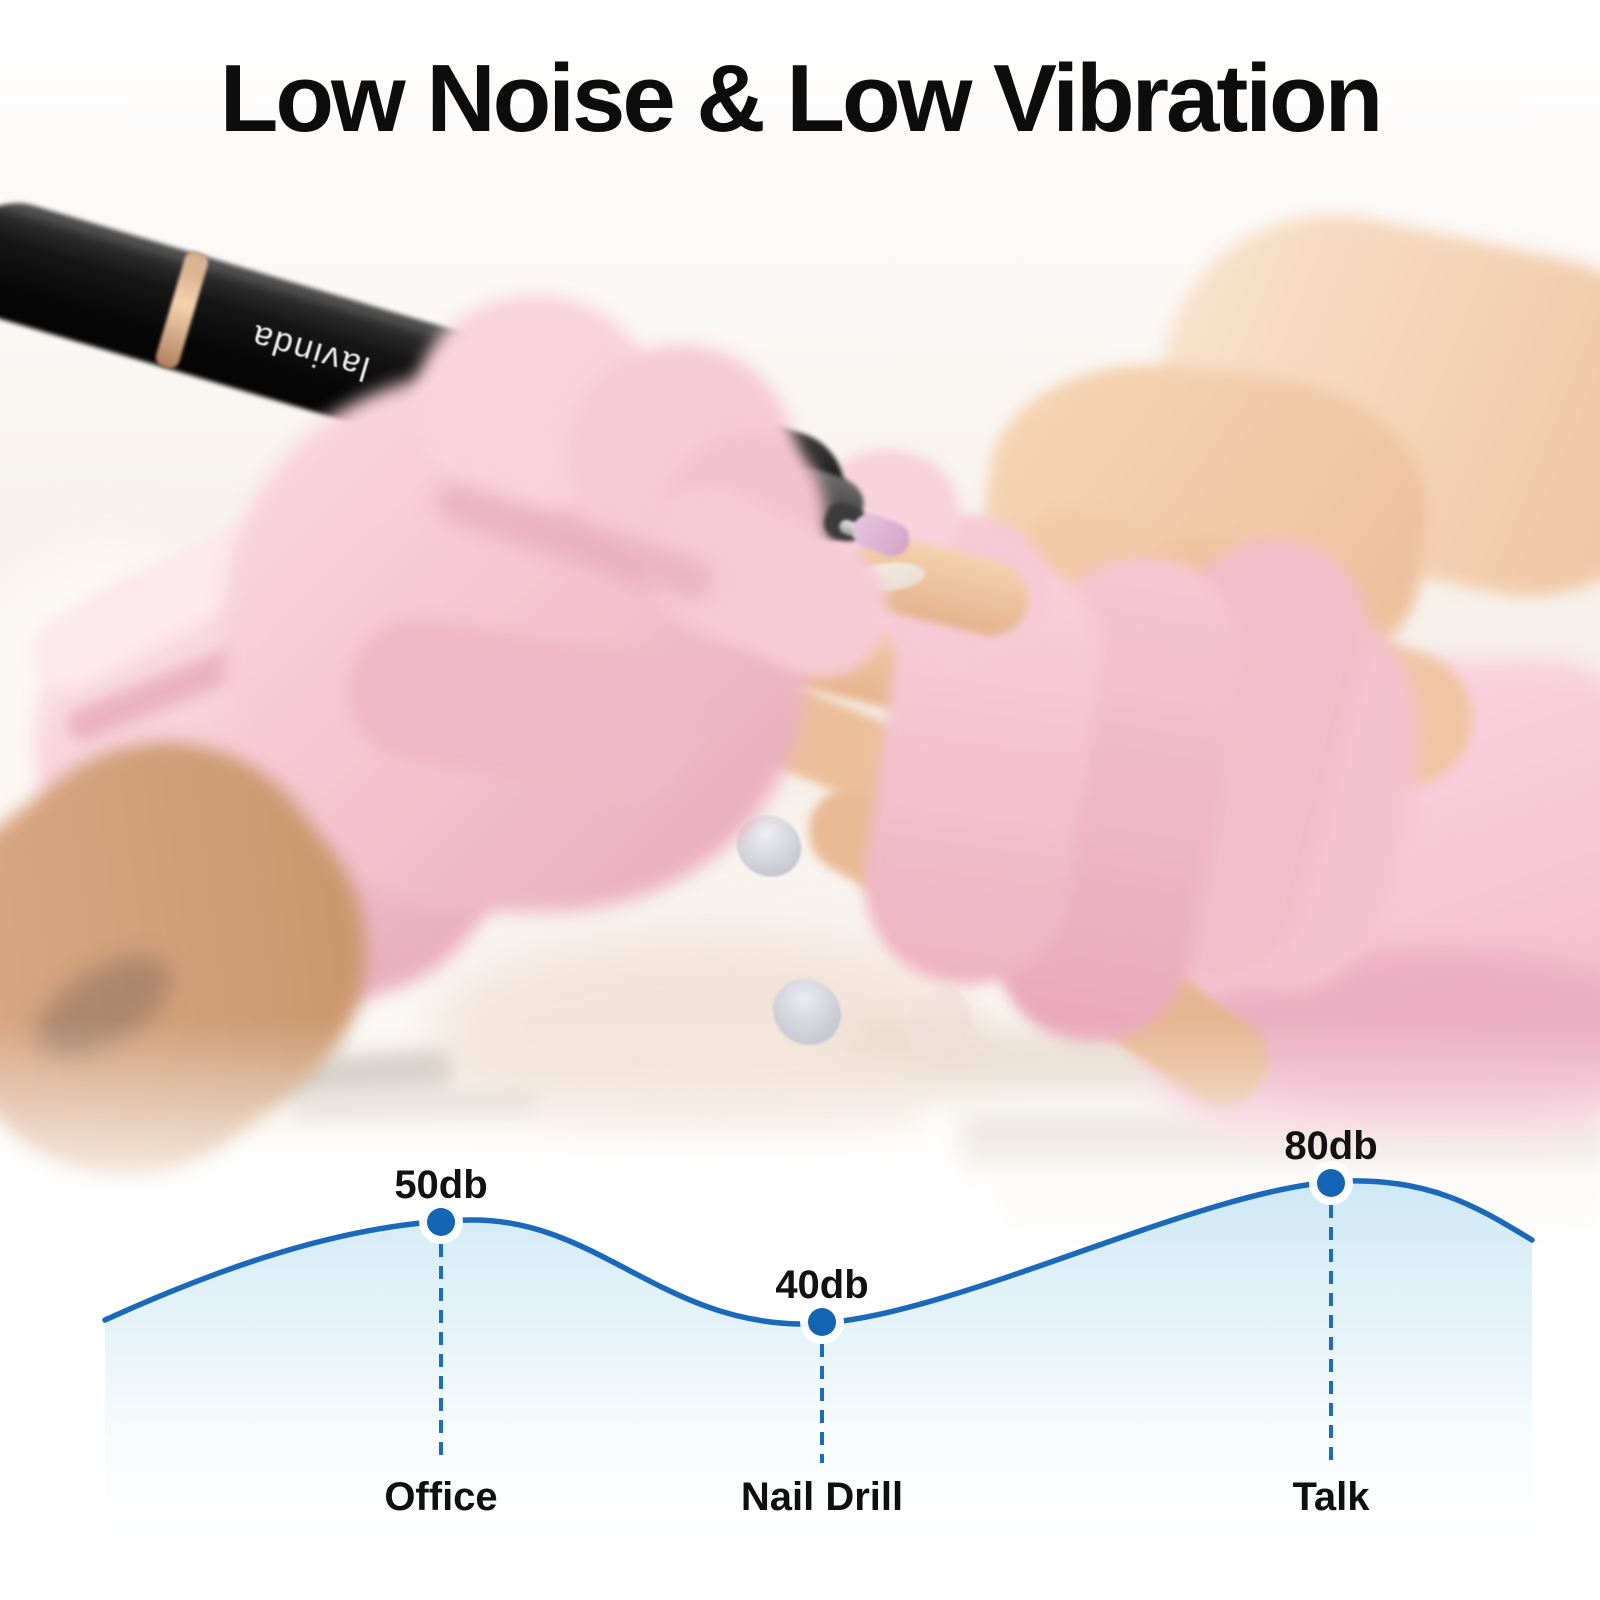 The height and width of the screenshot is (1600, 1600). Describe the element at coordinates (801, 98) in the screenshot. I see `page-title: Low Noise & Low Vibration` at that location.